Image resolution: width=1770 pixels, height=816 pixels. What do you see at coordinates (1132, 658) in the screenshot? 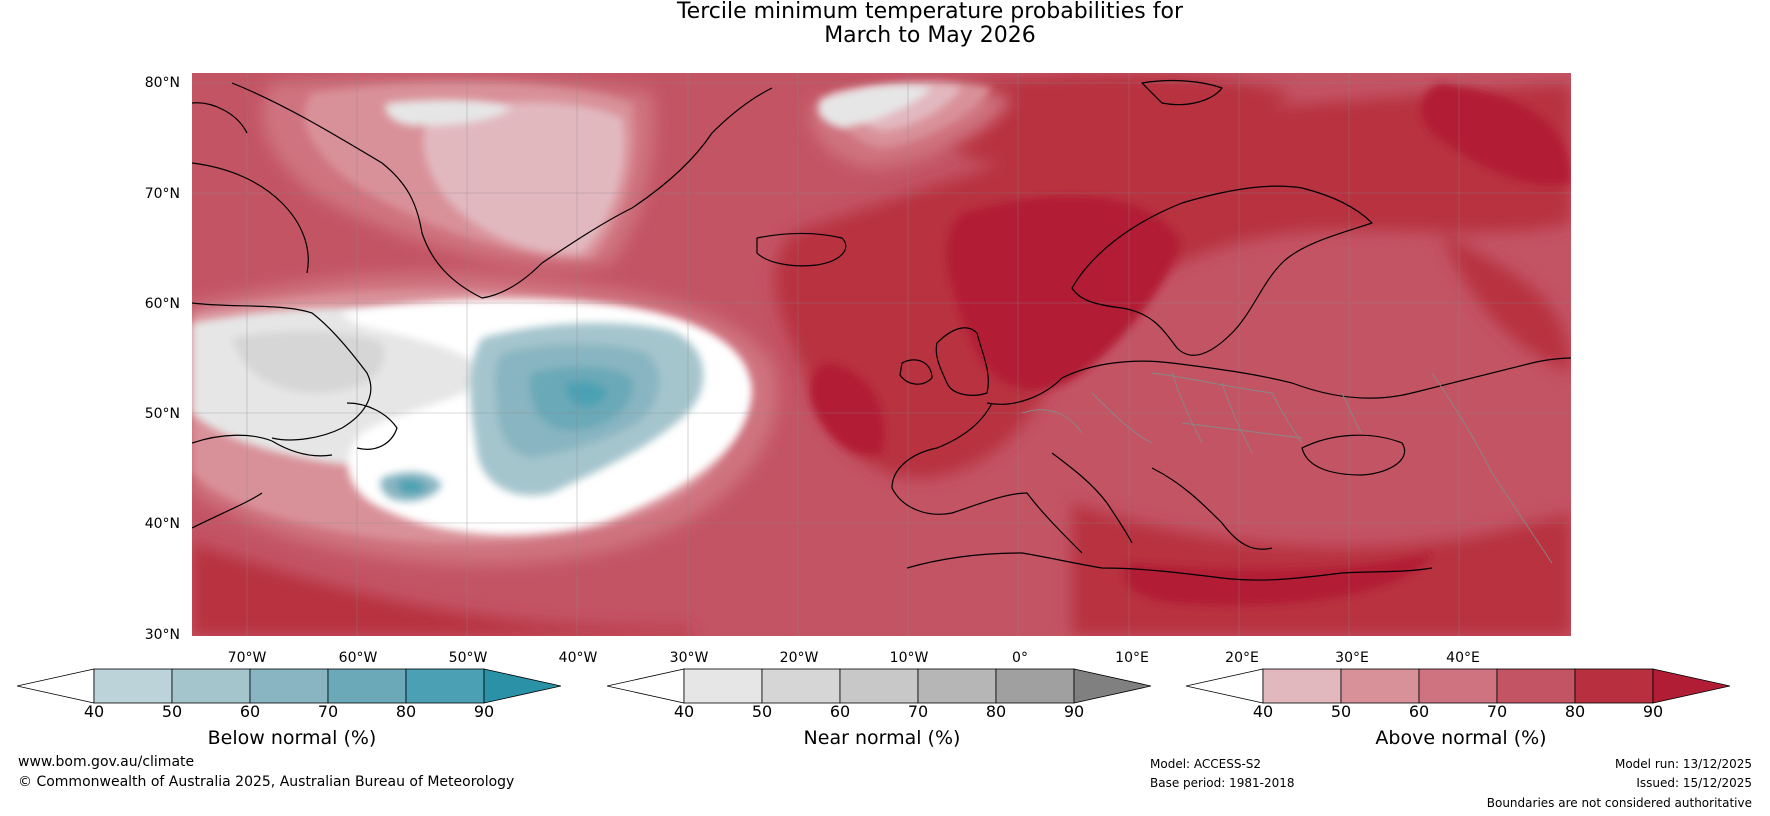
I see `lon-label-10e: 10°E` at bounding box center [1132, 658].